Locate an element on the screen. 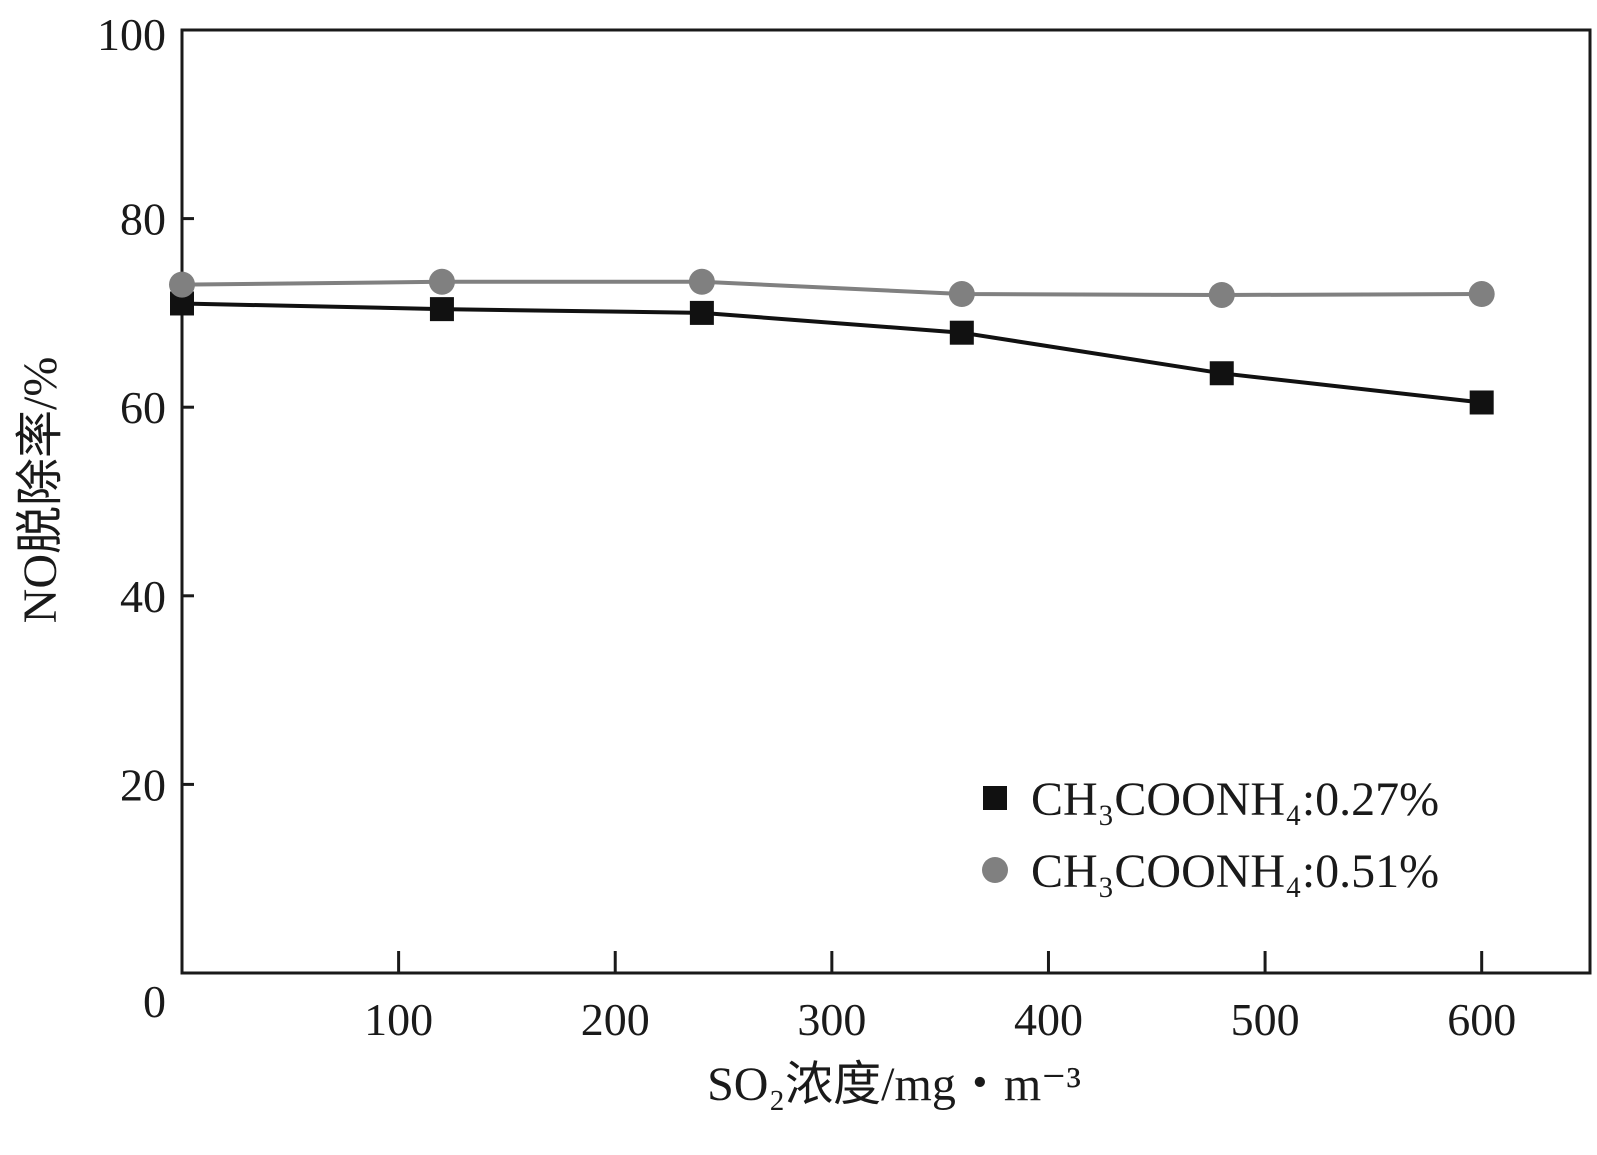 The width and height of the screenshot is (1597, 1155). x-tick-label-200: 200 is located at coordinates (615, 1019).